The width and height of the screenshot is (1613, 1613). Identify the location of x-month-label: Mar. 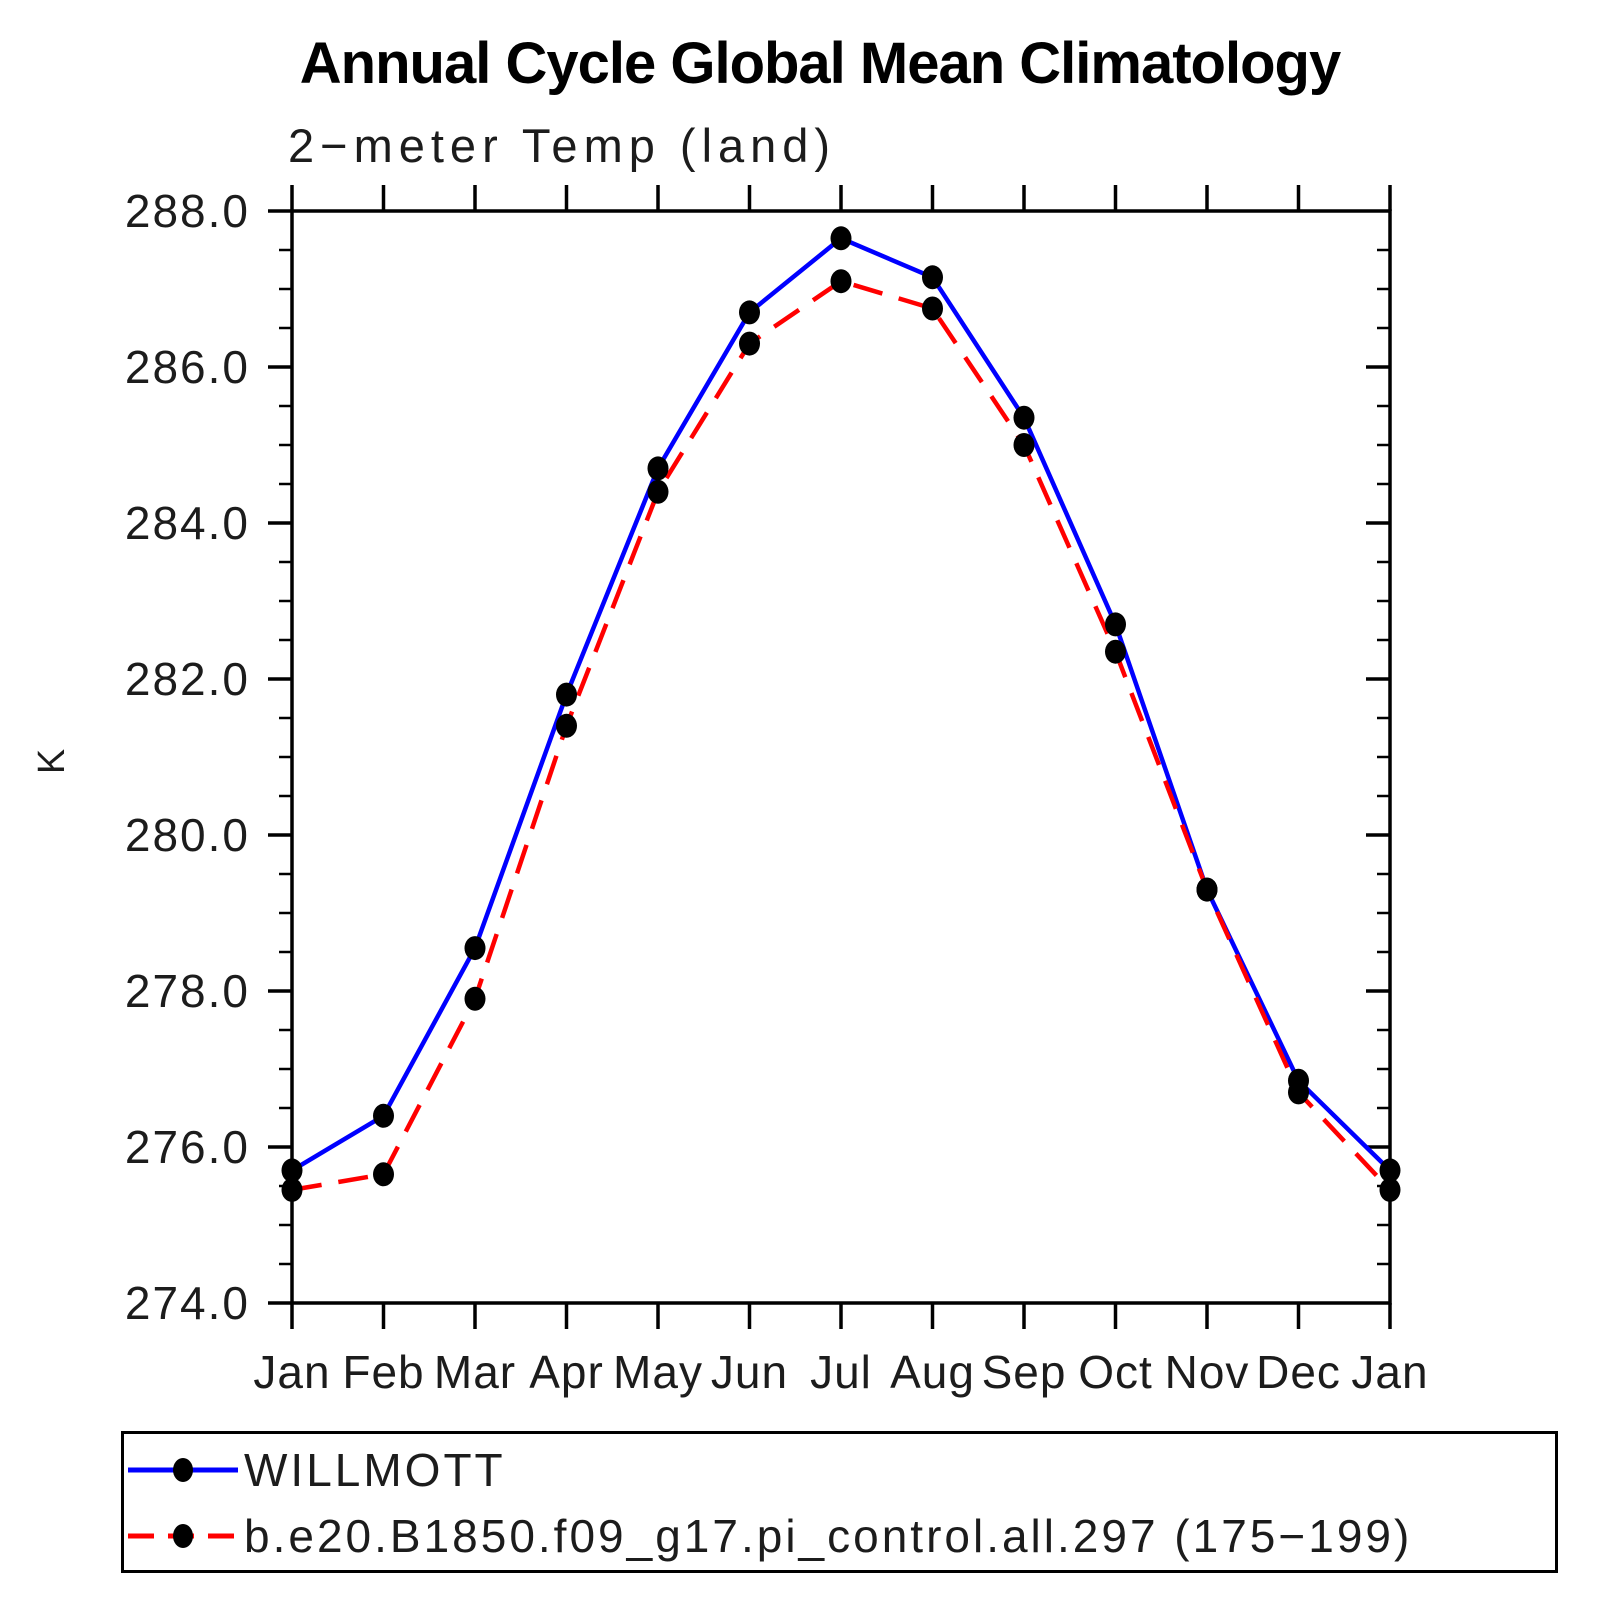
(475, 1372).